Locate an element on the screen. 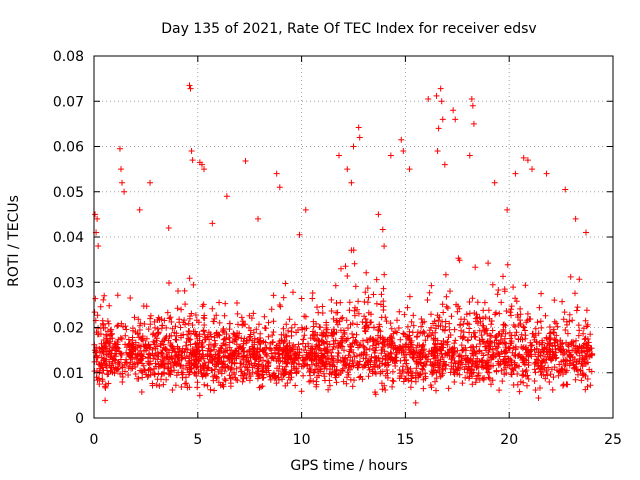 The image size is (640, 480). x-tick-label: 5 is located at coordinates (197, 440).